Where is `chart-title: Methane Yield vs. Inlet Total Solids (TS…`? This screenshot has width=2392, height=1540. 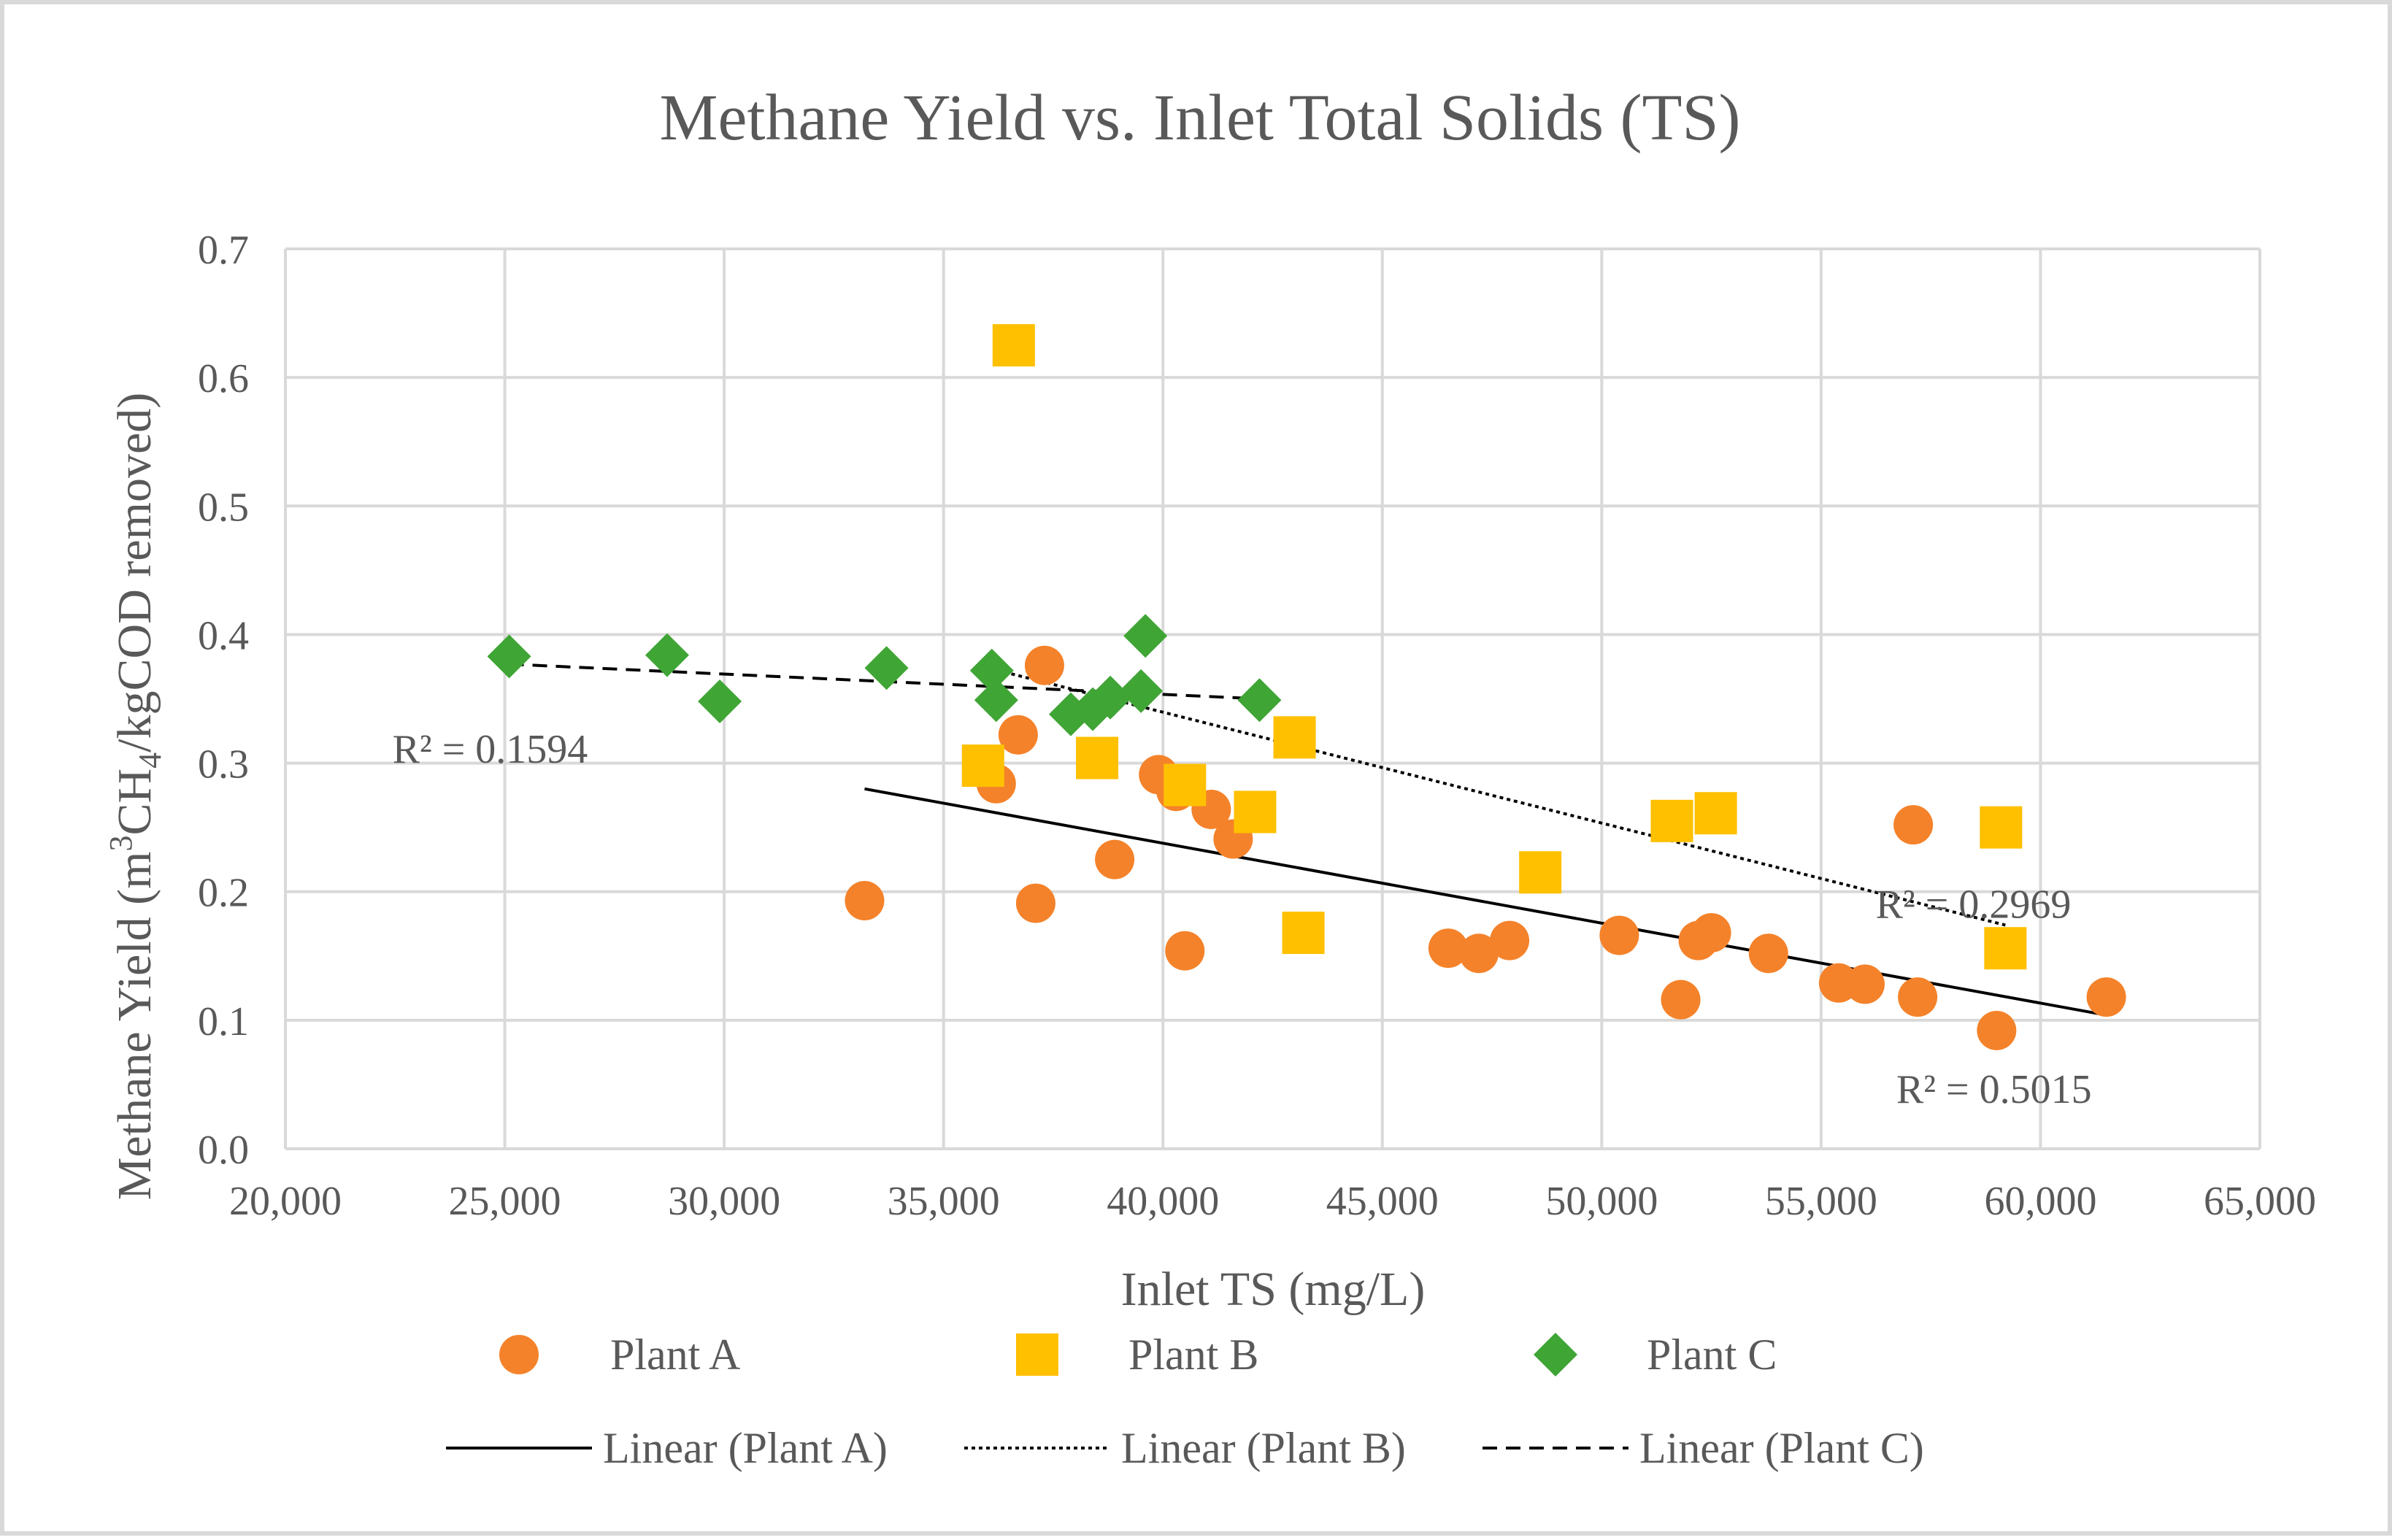 chart-title: Methane Yield vs. Inlet Total Solids (TS… is located at coordinates (1199, 118).